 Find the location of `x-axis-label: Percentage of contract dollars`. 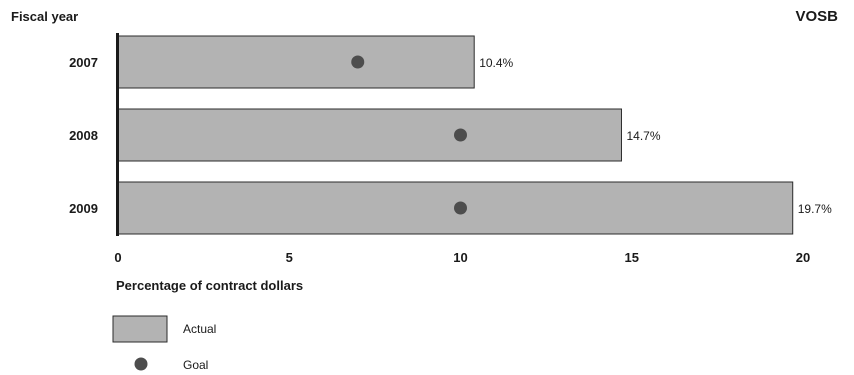

x-axis-label: Percentage of contract dollars is located at coordinates (209, 285).